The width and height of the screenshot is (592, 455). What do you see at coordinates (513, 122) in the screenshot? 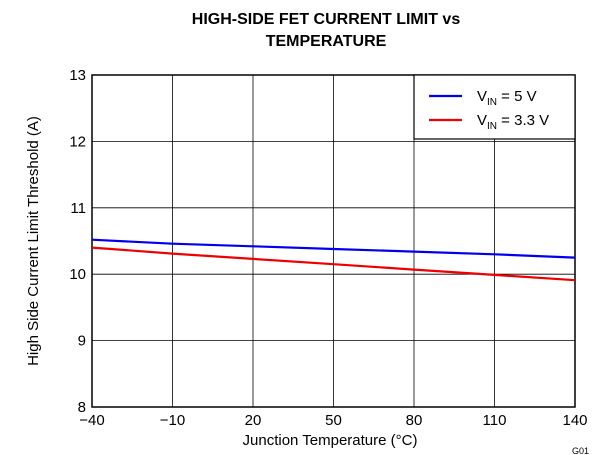
I see `legend-label-2: VIN = 3.3 V` at bounding box center [513, 122].